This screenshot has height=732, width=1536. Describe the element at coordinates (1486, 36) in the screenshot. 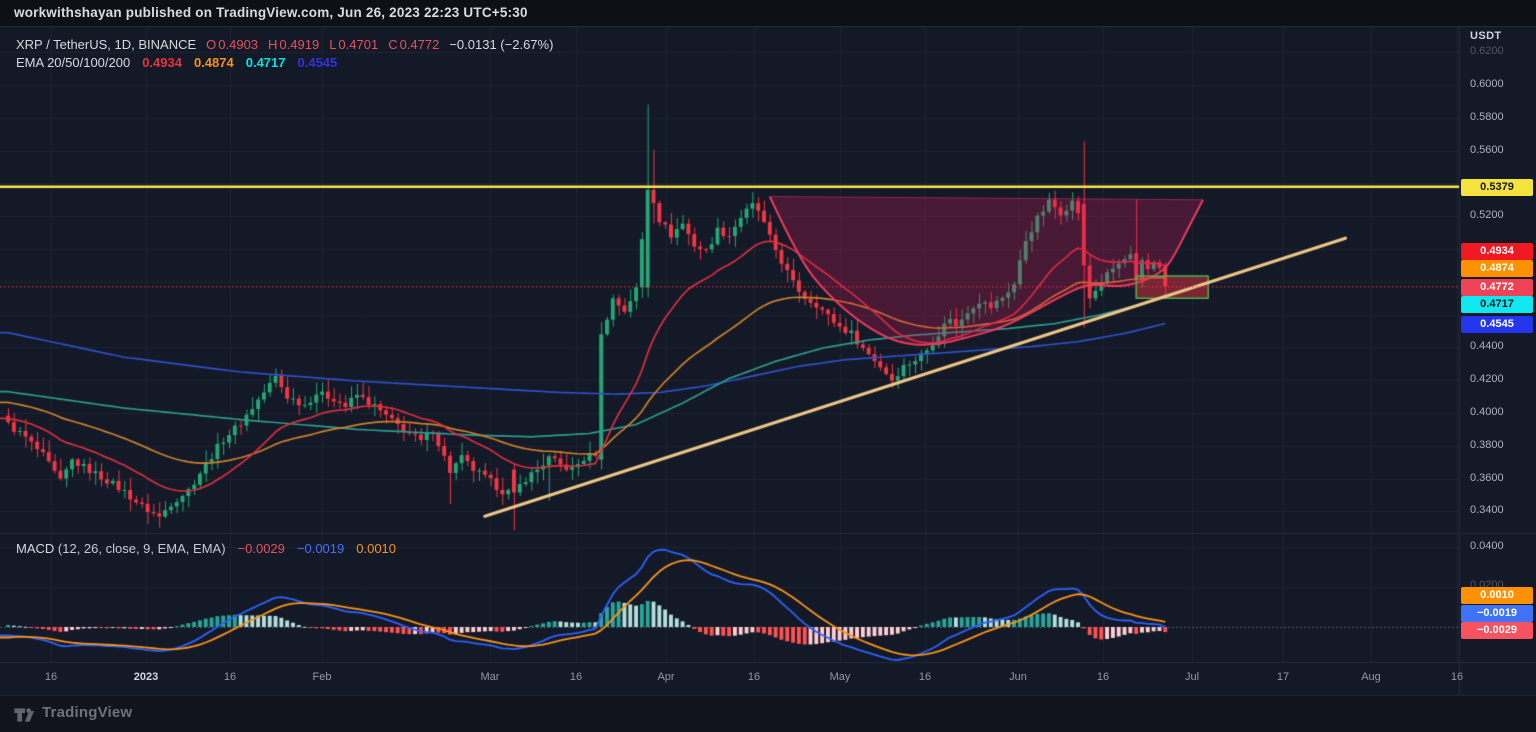

I see `price-axis-unit: USDT` at that location.